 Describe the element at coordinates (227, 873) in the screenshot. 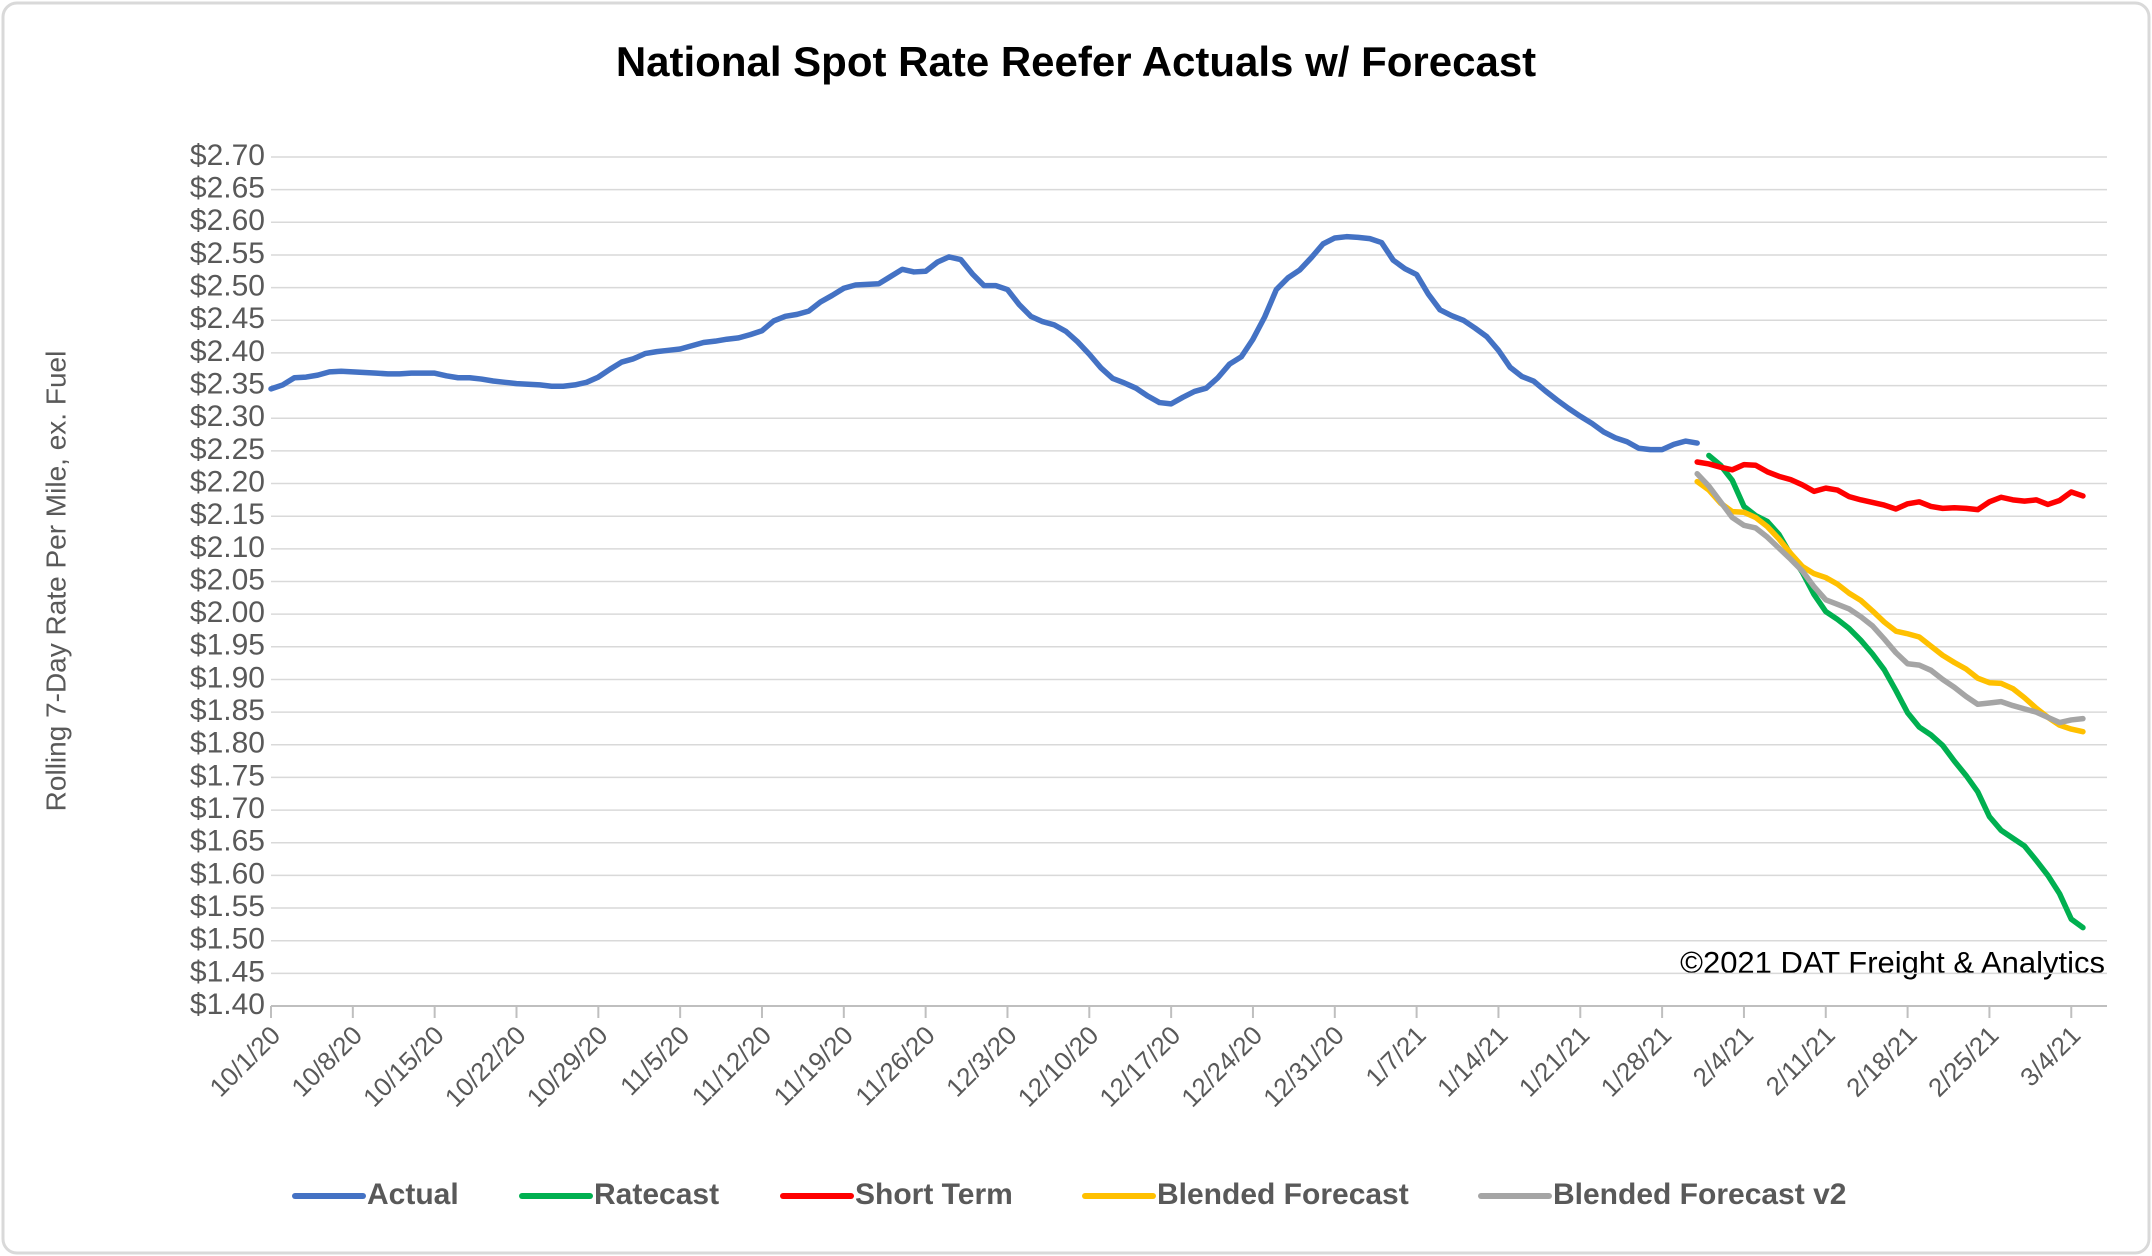

I see `y-tick-label: $1.60` at that location.